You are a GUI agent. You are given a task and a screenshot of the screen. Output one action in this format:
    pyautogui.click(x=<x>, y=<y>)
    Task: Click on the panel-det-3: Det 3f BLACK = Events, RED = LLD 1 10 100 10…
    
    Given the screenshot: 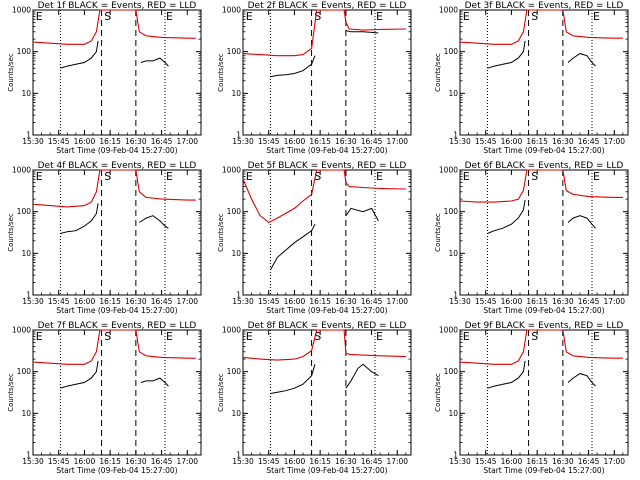 What is the action you would take?
    pyautogui.click(x=531, y=78)
    